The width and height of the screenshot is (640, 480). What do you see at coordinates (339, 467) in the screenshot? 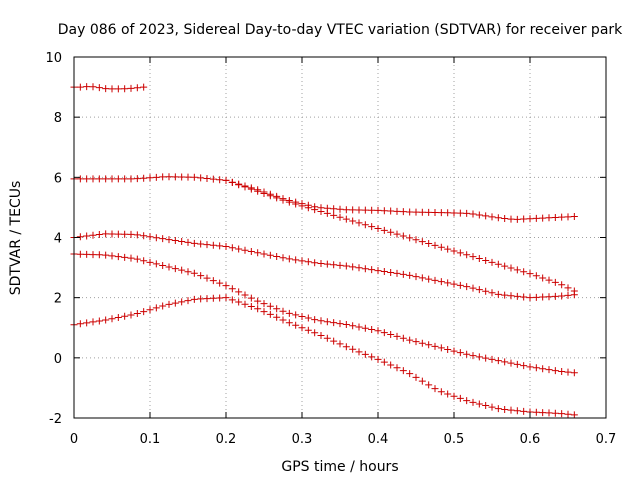
I see `x-axis-label: GPS time / hours` at bounding box center [339, 467].